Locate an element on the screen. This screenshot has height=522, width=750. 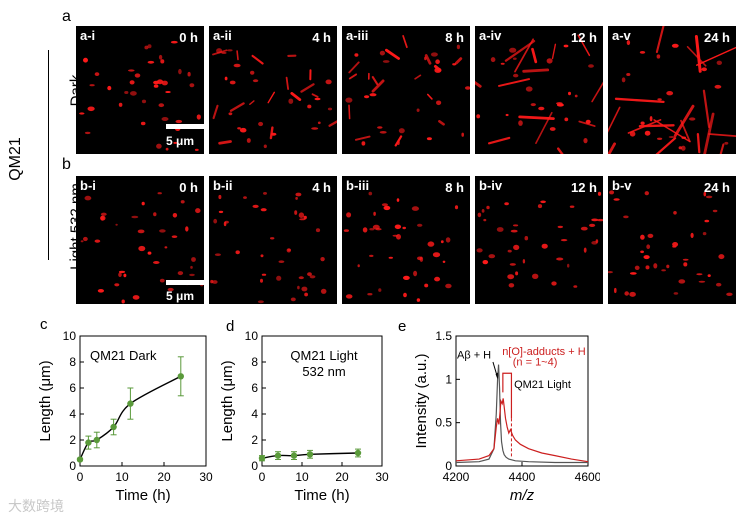
panel-label: b-ii is located at coordinates (223, 185).